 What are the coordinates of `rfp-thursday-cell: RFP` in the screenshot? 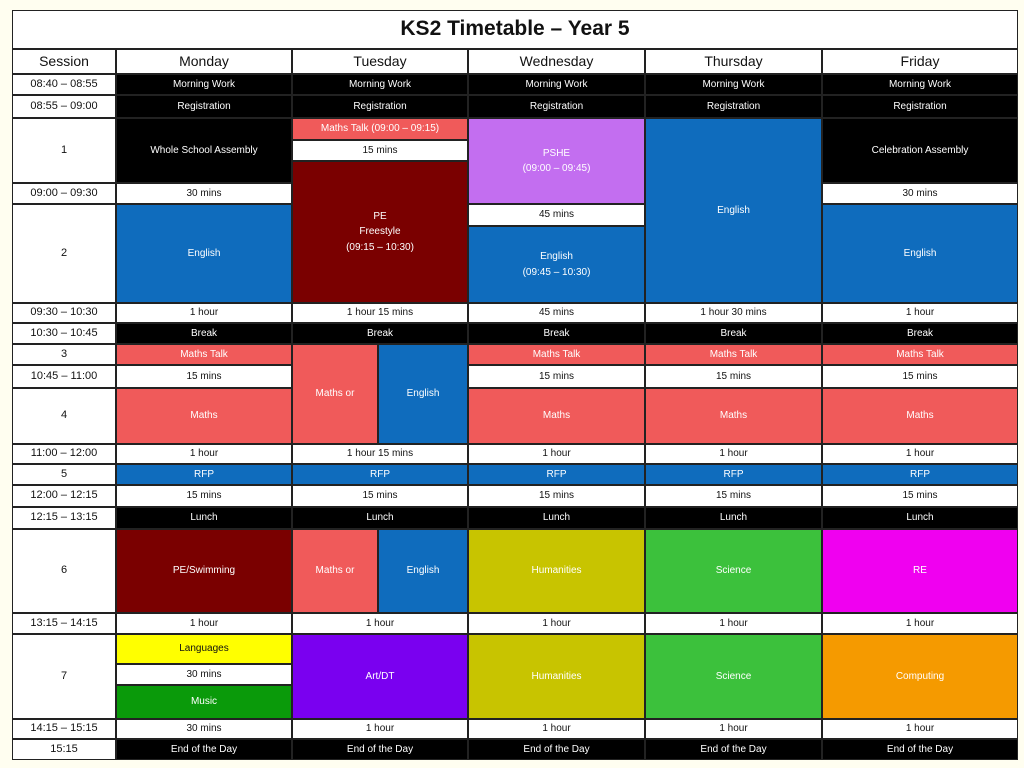 It's located at (733, 474).